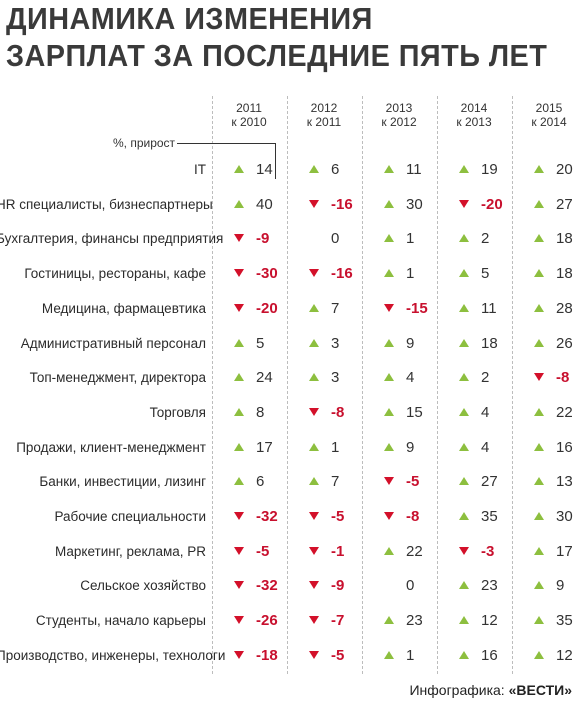 The width and height of the screenshot is (580, 704). Describe the element at coordinates (399, 108) in the screenshot. I see `column-header-year: 2013` at that location.